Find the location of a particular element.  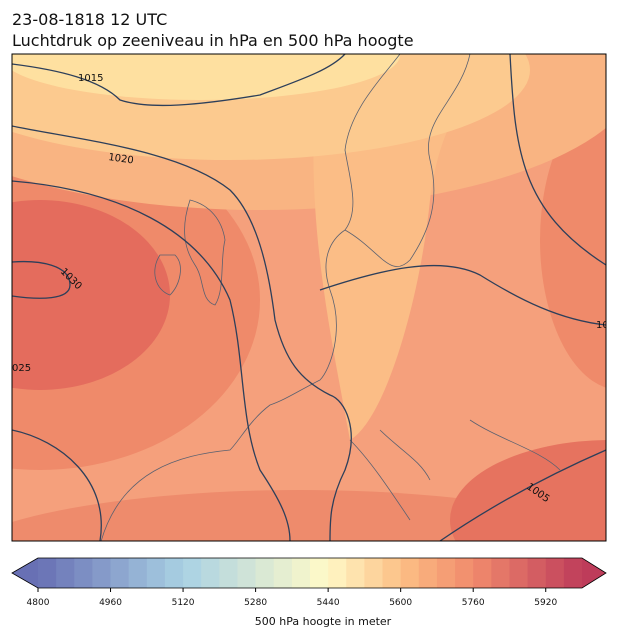

colorbar-tick-label: 5760 is located at coordinates (473, 603).